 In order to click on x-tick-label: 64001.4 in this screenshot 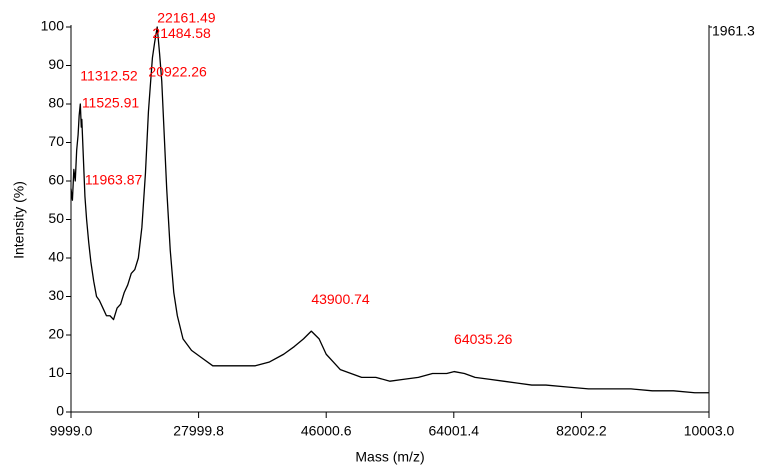, I will do `click(453, 431)`.